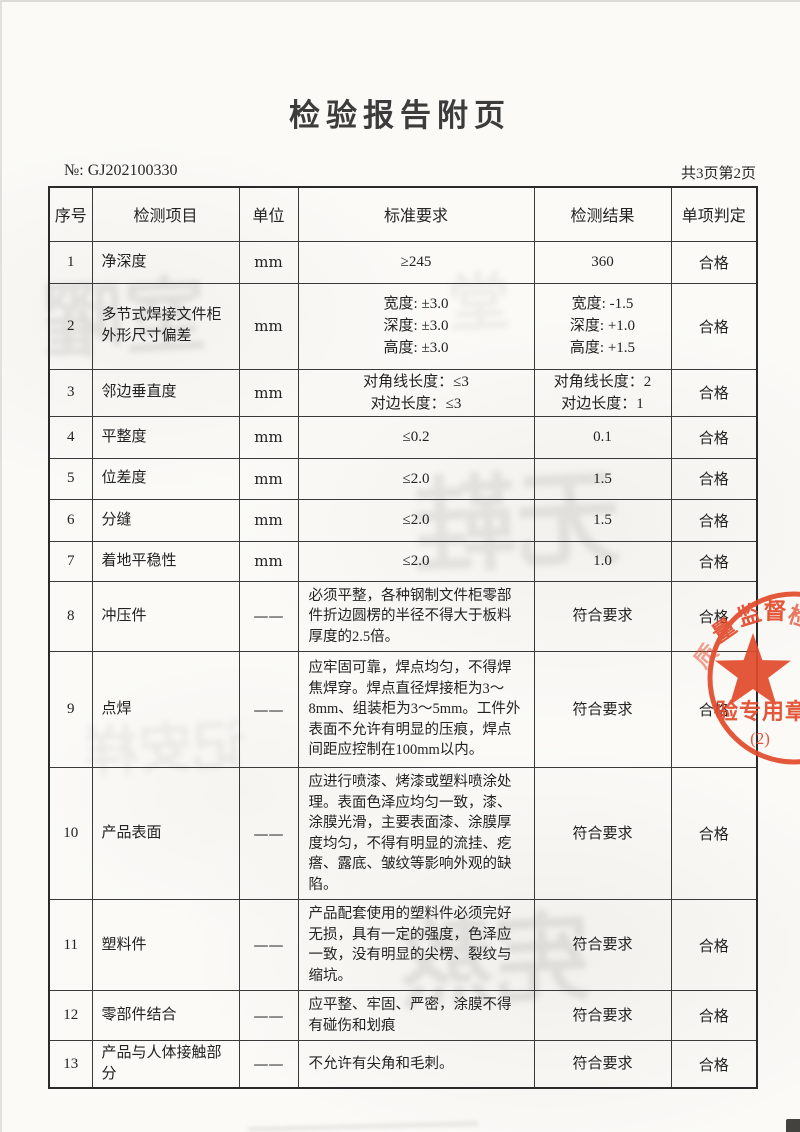 This screenshot has height=1132, width=800. I want to click on table-row: 4 平整度 mm ≤0.2 0.1 合格, so click(403, 437).